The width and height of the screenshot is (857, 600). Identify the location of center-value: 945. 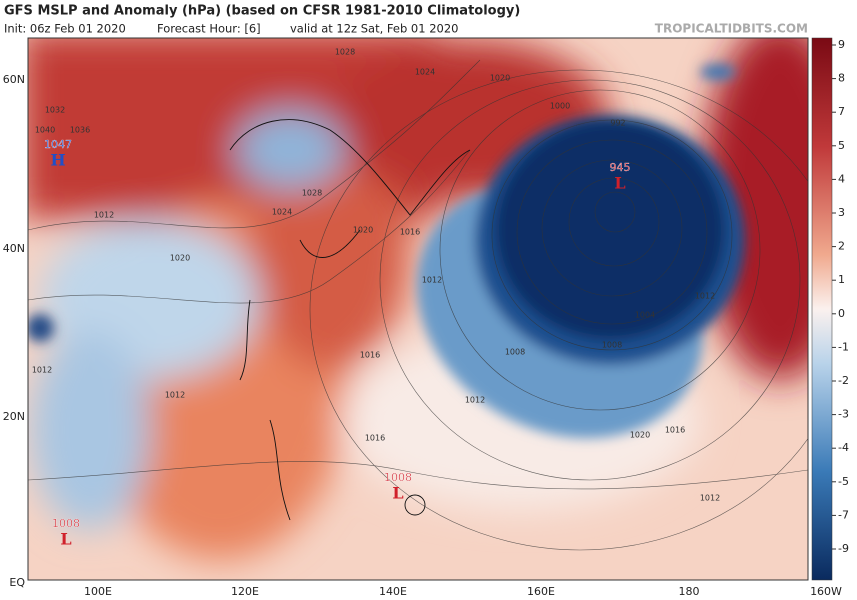
(620, 167).